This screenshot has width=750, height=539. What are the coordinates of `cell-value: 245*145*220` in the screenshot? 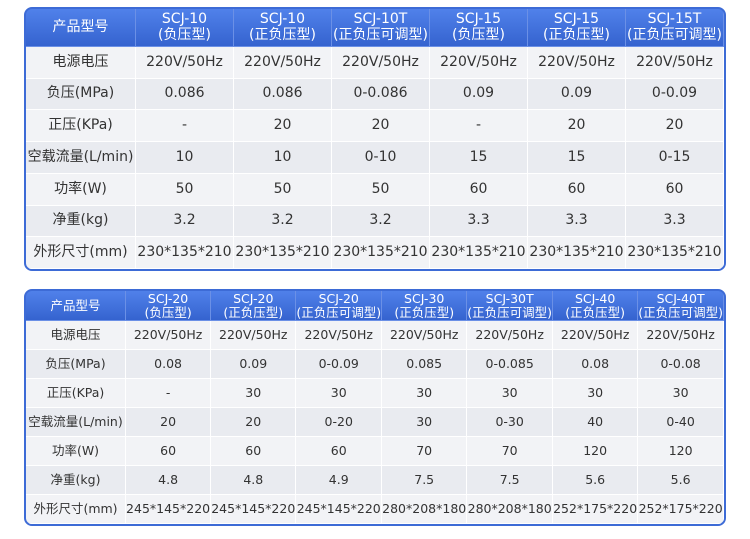 It's located at (168, 509).